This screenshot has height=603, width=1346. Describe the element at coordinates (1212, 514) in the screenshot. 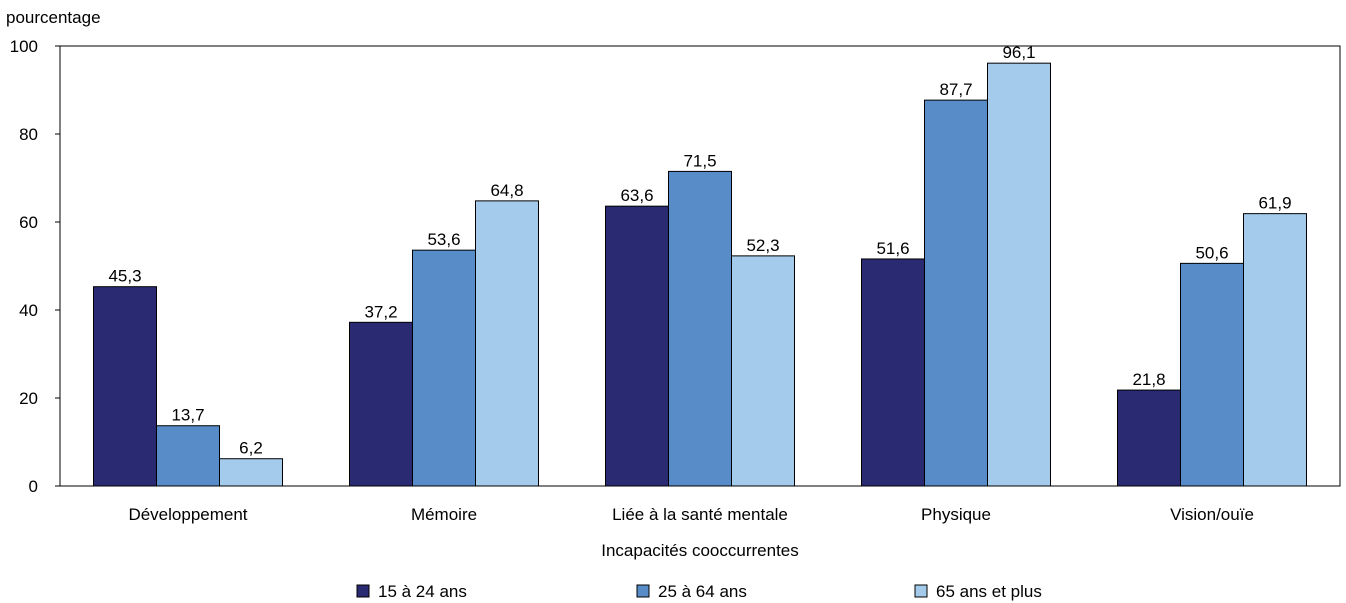

I see `category-label: Vision/ouïe` at that location.